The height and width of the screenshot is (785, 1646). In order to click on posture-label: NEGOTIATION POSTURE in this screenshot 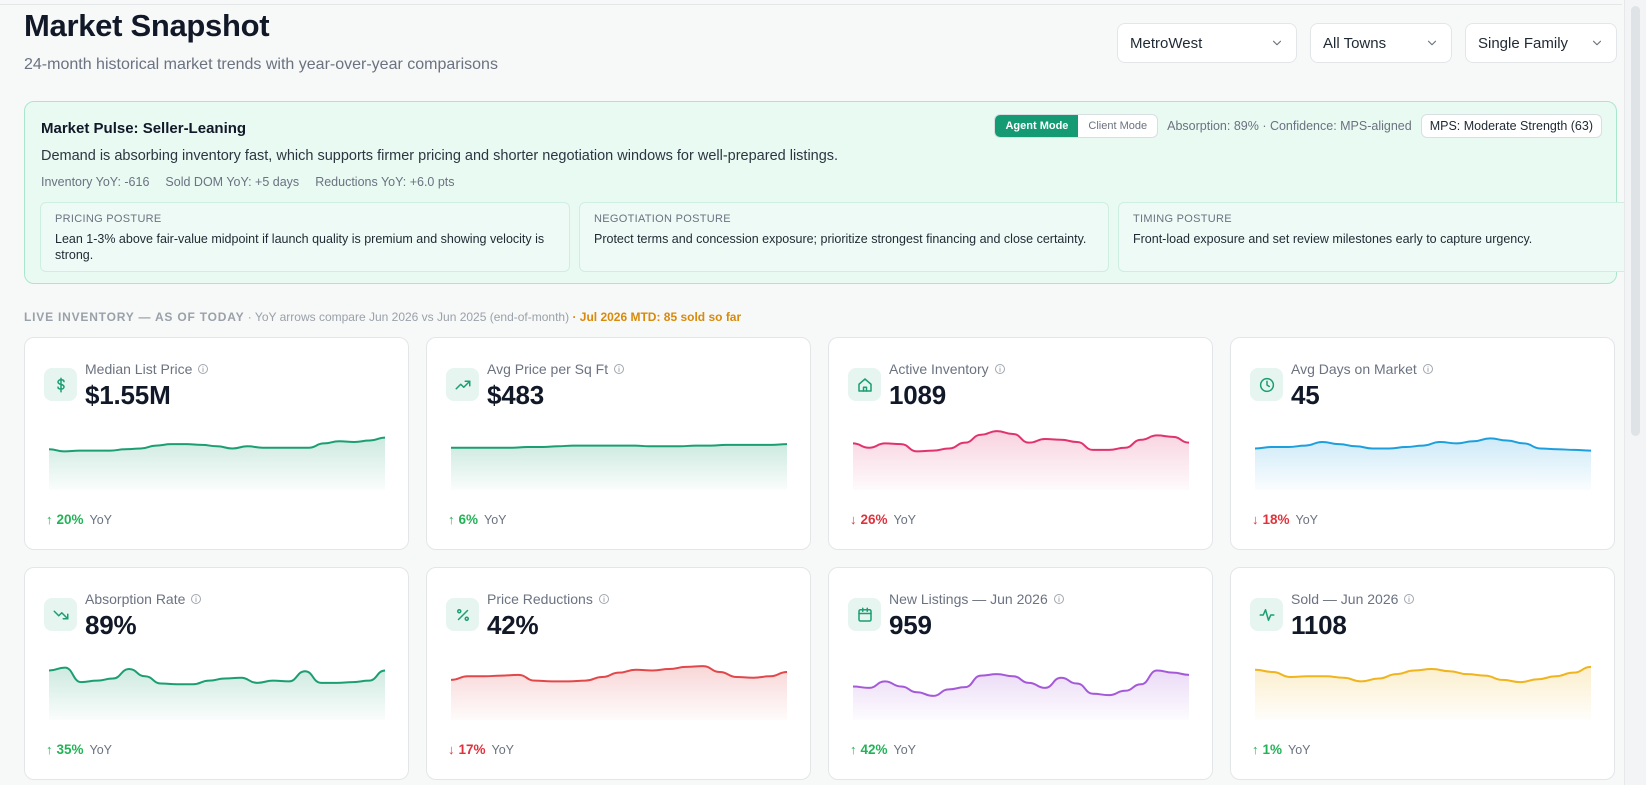, I will do `click(662, 219)`.